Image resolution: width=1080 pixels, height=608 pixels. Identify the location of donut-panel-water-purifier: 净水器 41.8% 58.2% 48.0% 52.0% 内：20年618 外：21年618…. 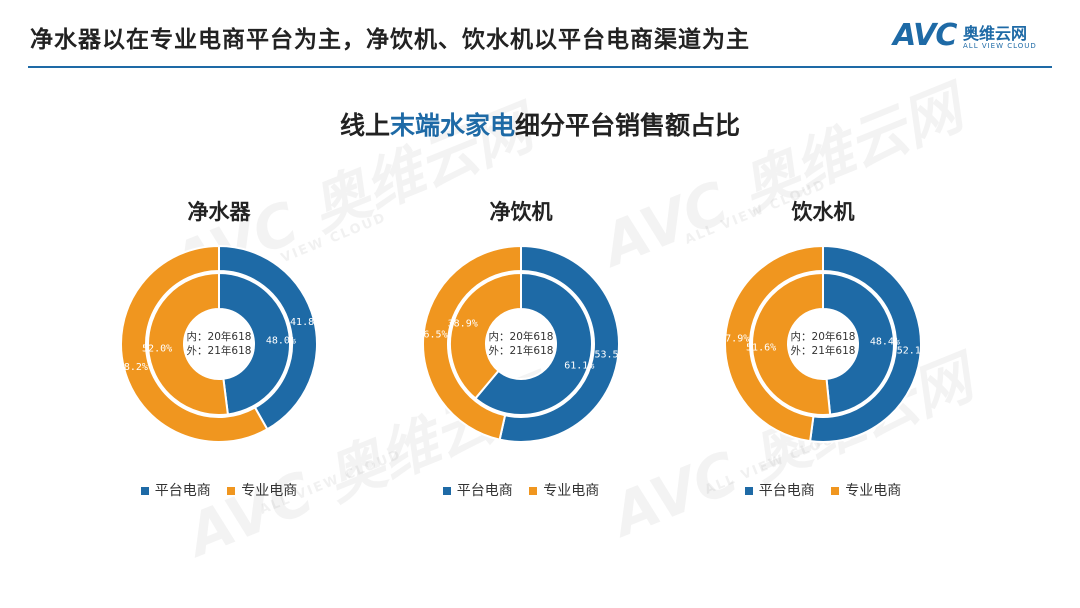
(219, 350).